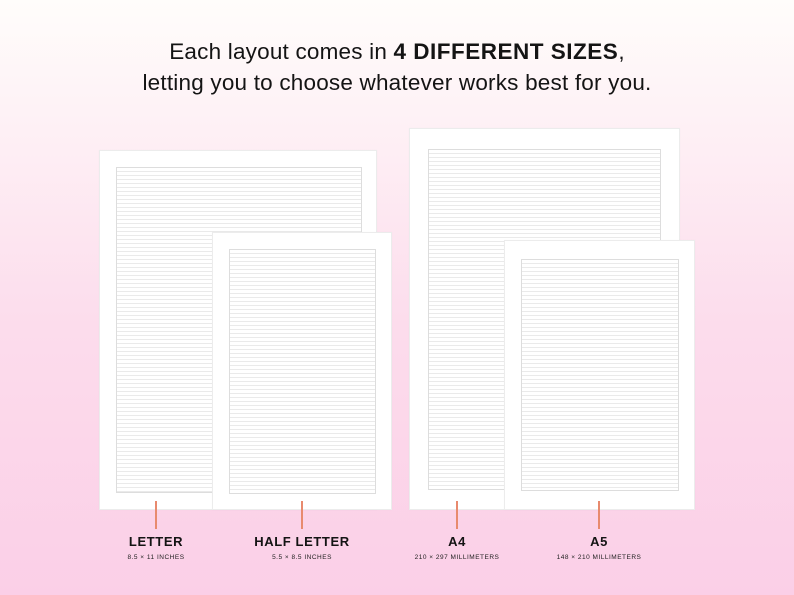 Image resolution: width=794 pixels, height=595 pixels. What do you see at coordinates (156, 541) in the screenshot?
I see `size-name: LETTER` at bounding box center [156, 541].